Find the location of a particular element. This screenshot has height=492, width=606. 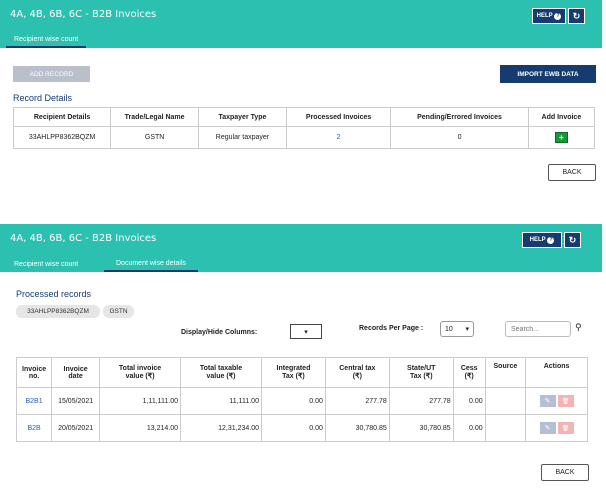

column-header-total-invoice: Total invoice value (₹) is located at coordinates (140, 372).